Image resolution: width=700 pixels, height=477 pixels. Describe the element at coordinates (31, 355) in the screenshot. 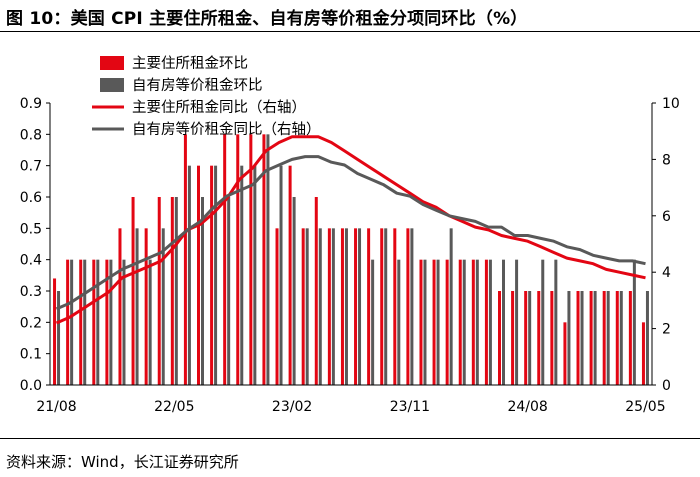

I see `left-tick-label: 0.1` at that location.